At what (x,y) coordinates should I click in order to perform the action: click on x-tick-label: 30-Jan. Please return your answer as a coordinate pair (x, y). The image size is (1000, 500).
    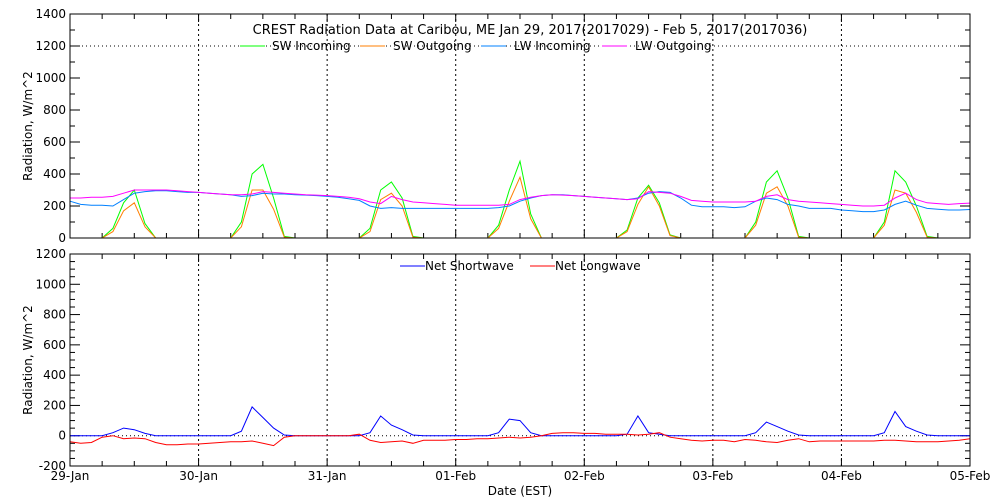
    Looking at the image, I should click on (198, 476).